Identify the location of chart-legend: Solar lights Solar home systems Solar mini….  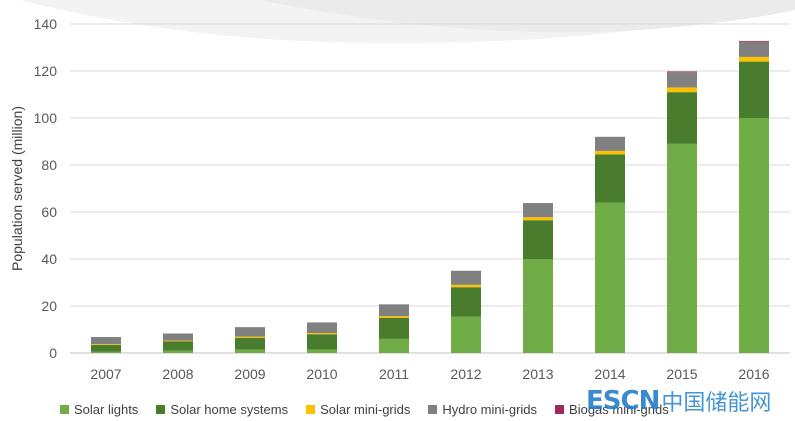
(427, 409).